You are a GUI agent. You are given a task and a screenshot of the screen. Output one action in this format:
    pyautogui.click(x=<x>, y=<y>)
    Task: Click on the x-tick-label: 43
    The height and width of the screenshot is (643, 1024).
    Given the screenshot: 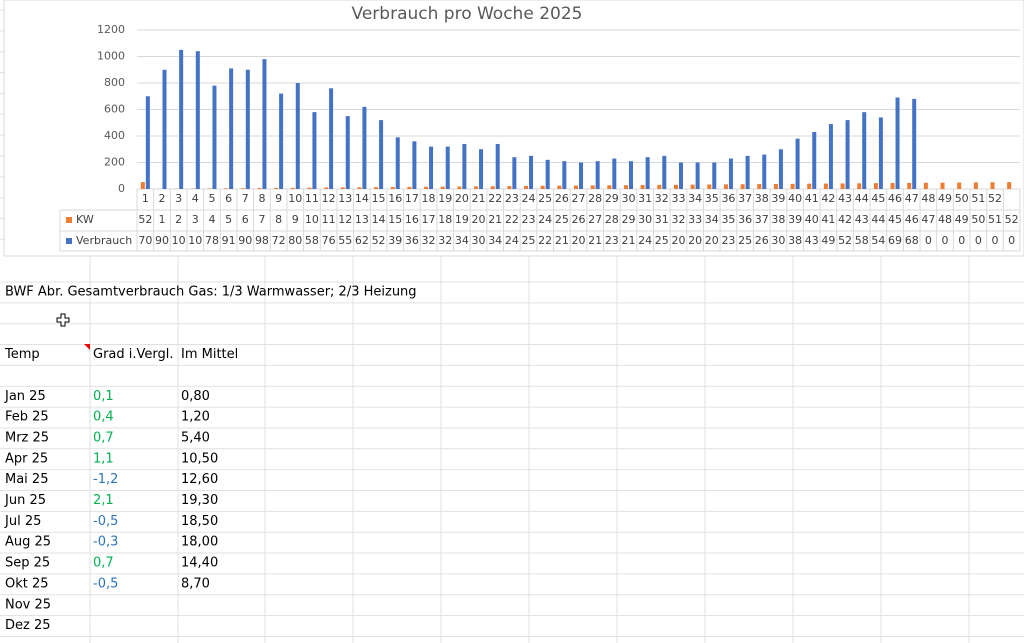 What is the action you would take?
    pyautogui.click(x=845, y=198)
    